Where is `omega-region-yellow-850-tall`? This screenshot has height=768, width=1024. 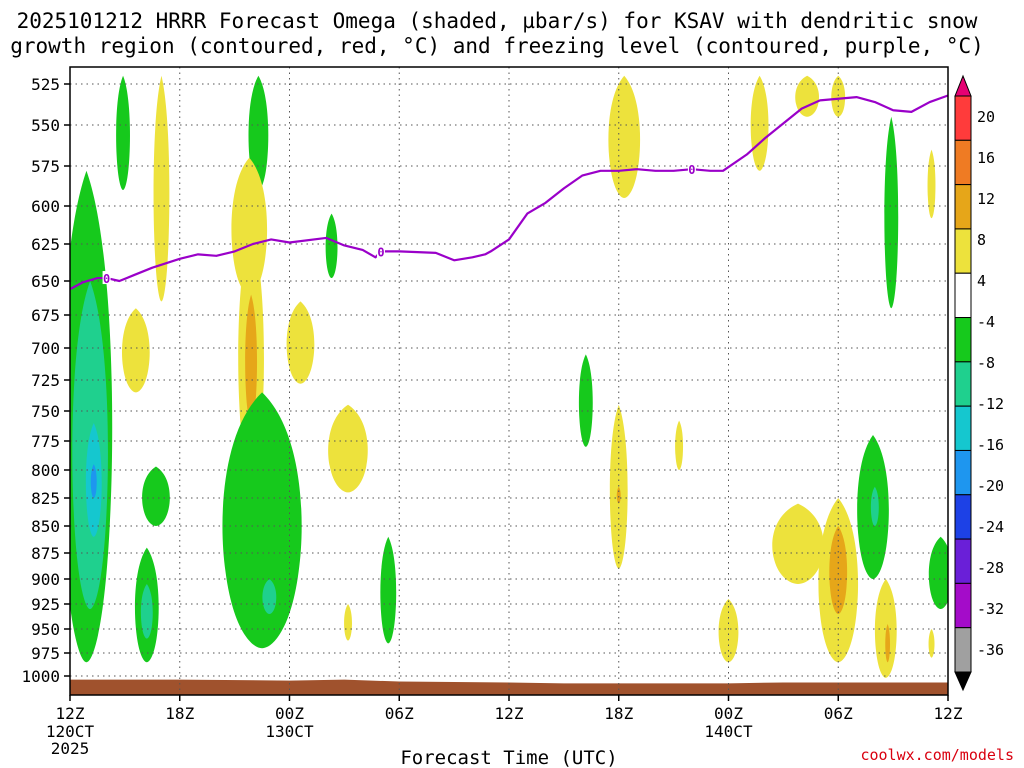
omega-region-yellow-850-tall is located at coordinates (618, 486).